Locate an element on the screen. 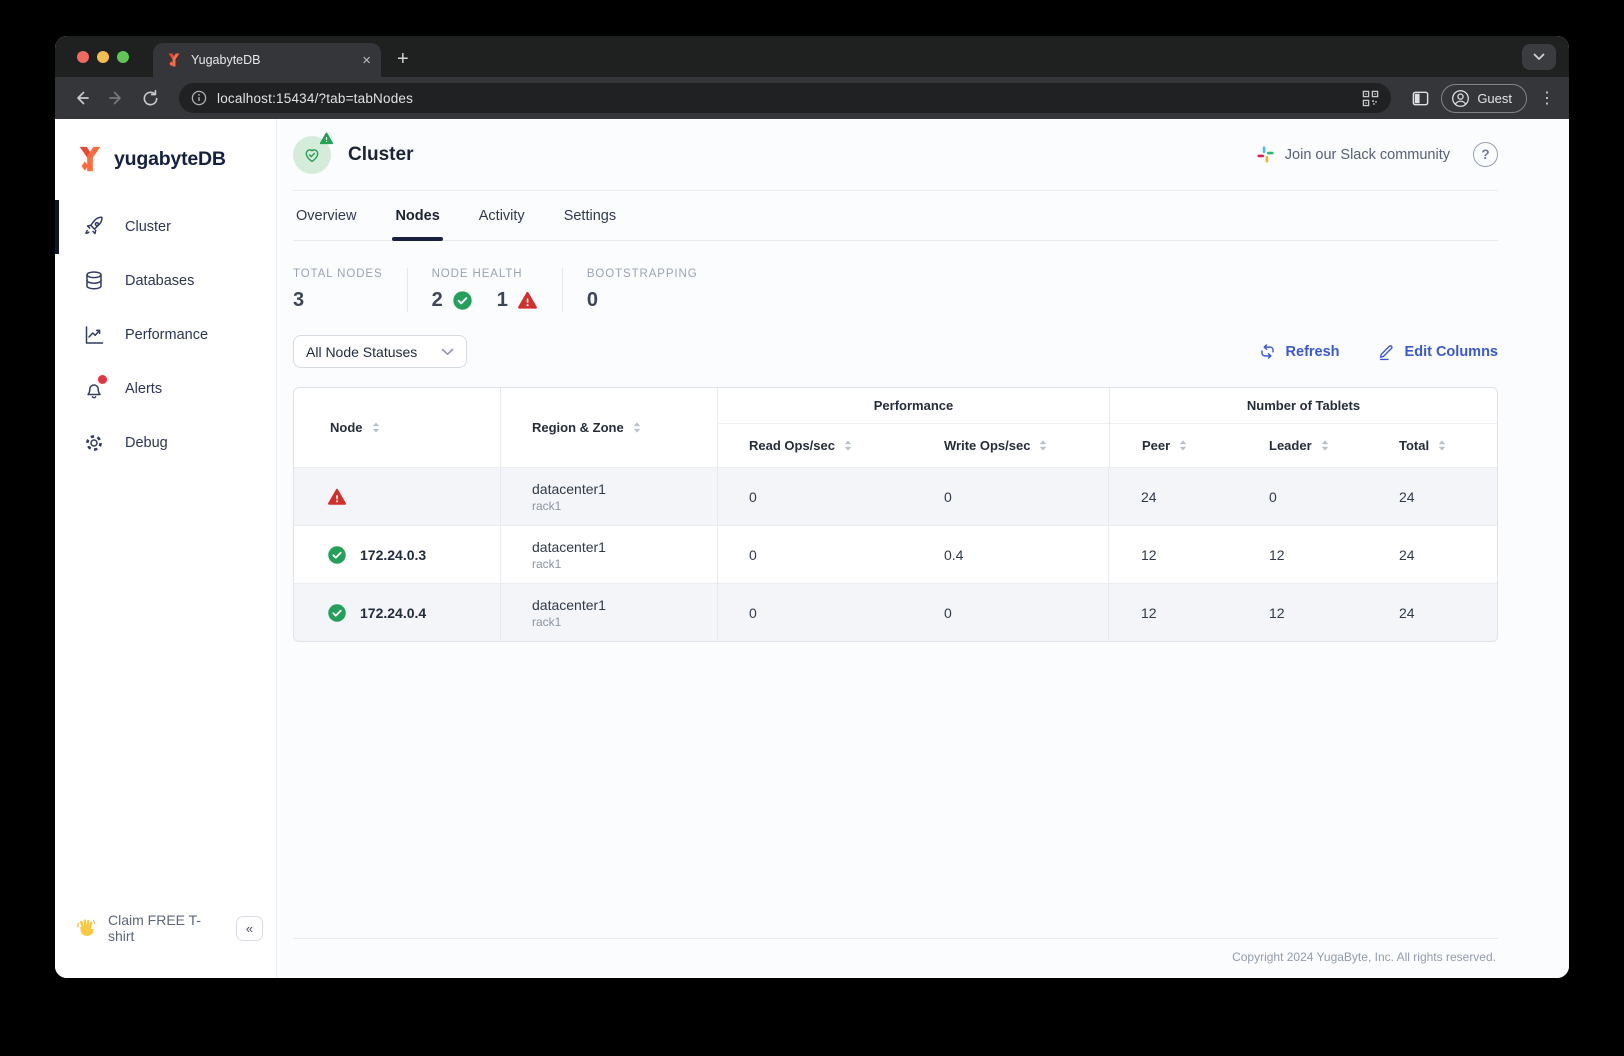 Image resolution: width=1624 pixels, height=1056 pixels. peer-tablets: 24 is located at coordinates (1149, 496).